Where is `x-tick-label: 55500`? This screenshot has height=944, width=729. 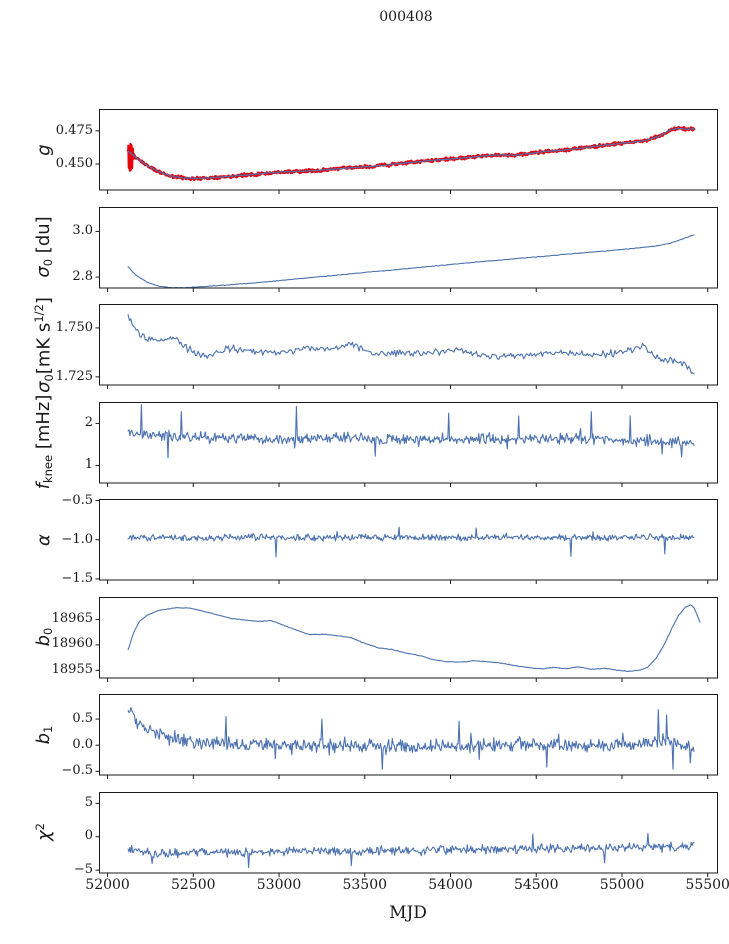
x-tick-label: 55500 is located at coordinates (707, 885).